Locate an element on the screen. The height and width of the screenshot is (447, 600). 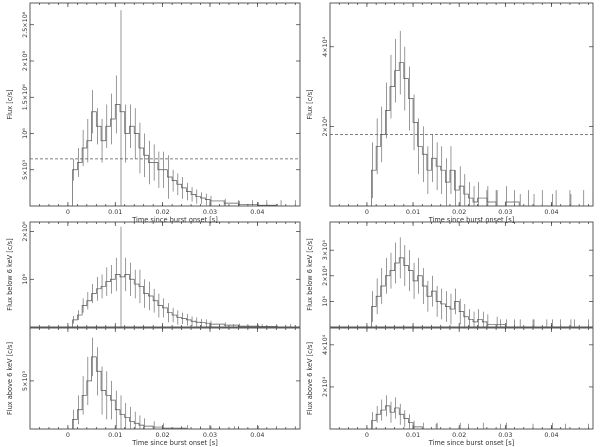
panel-left-below-6keV: 10⁶ 2×10⁶ Flux below 6 keV [c/s] is located at coordinates (153, 274).